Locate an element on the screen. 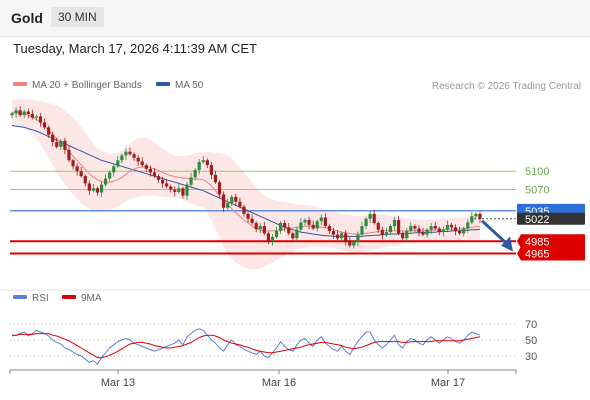 This screenshot has height=400, width=590. forecast-arrow-shaft is located at coordinates (495, 233).